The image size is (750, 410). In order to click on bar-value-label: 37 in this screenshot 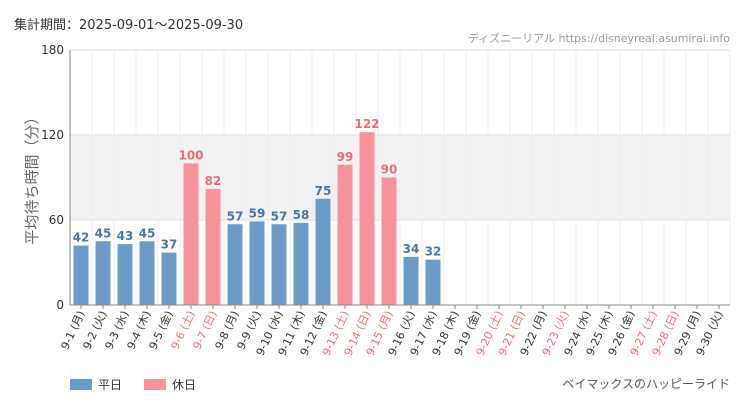, I will do `click(169, 245)`.